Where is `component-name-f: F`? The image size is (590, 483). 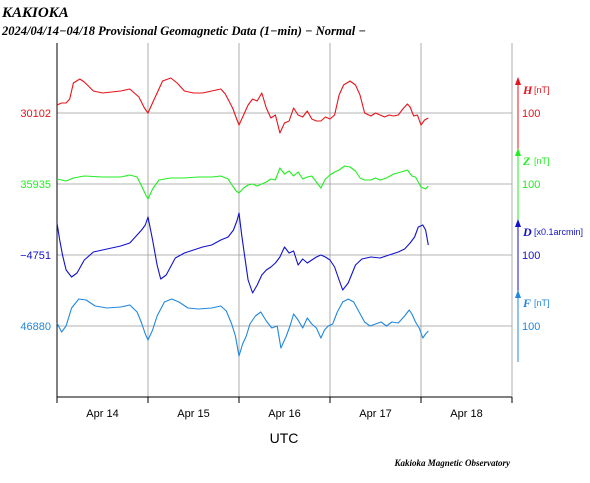
component-name-f: F is located at coordinates (526, 303).